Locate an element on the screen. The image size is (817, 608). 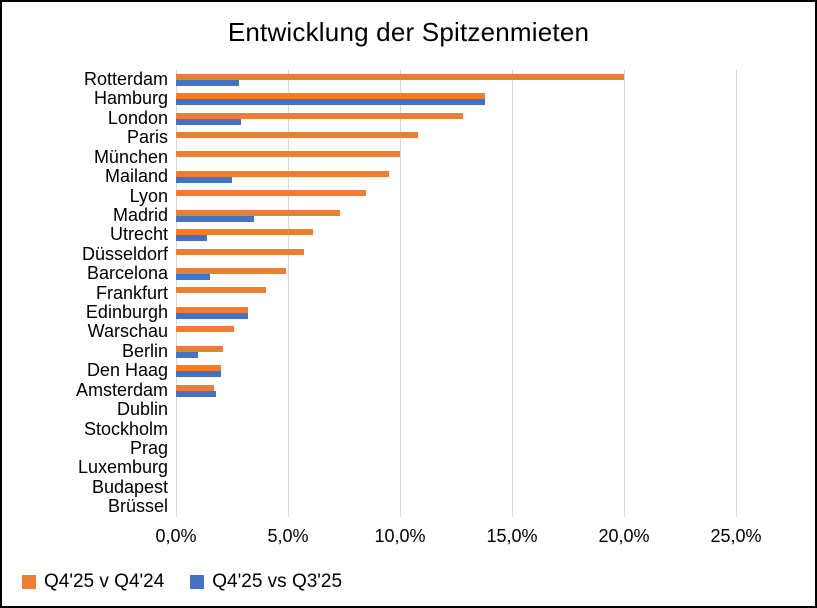
bar-qoq-mailand is located at coordinates (204, 179).